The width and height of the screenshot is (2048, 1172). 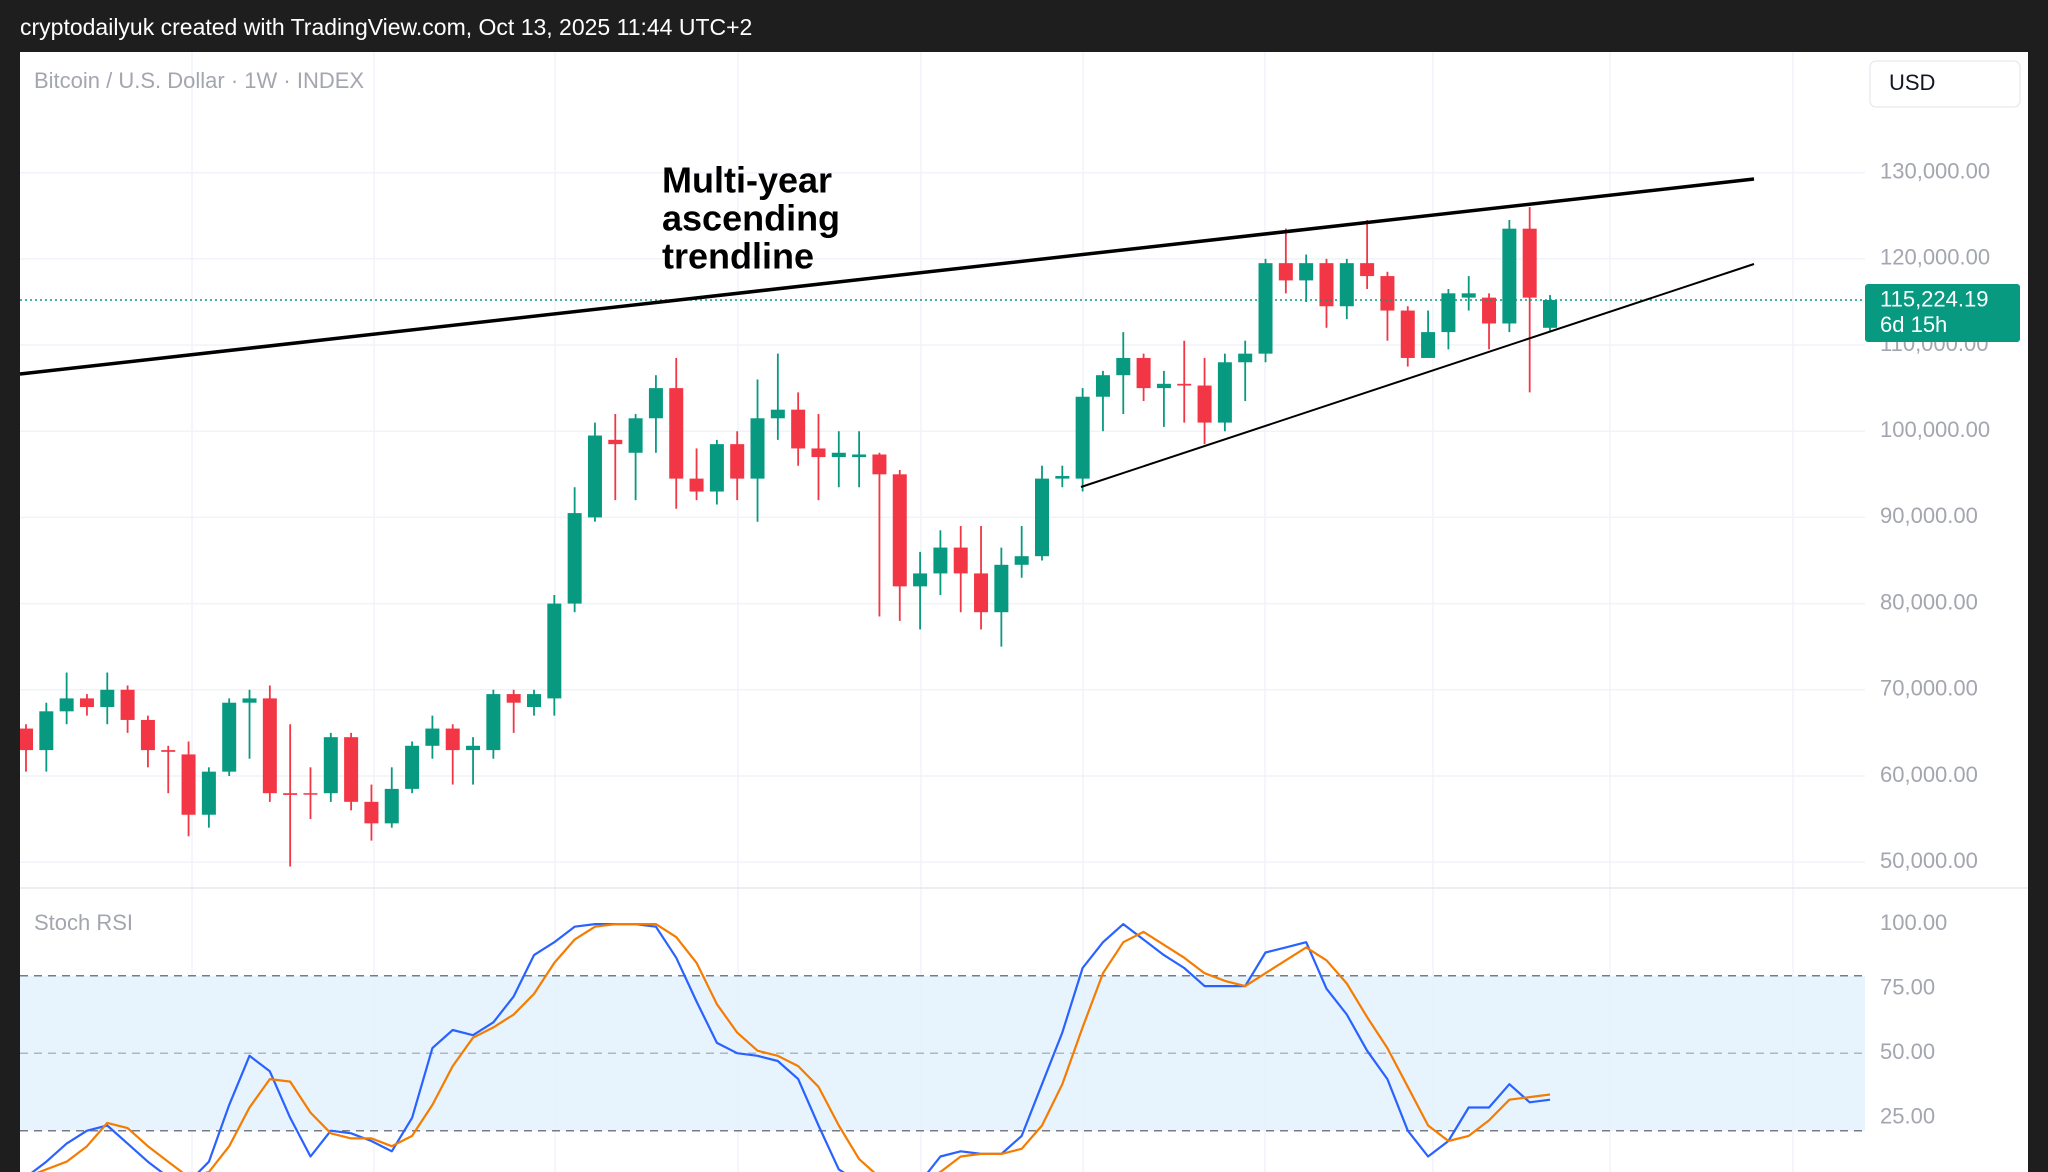 What do you see at coordinates (1912, 82) in the screenshot?
I see `currency: USD` at bounding box center [1912, 82].